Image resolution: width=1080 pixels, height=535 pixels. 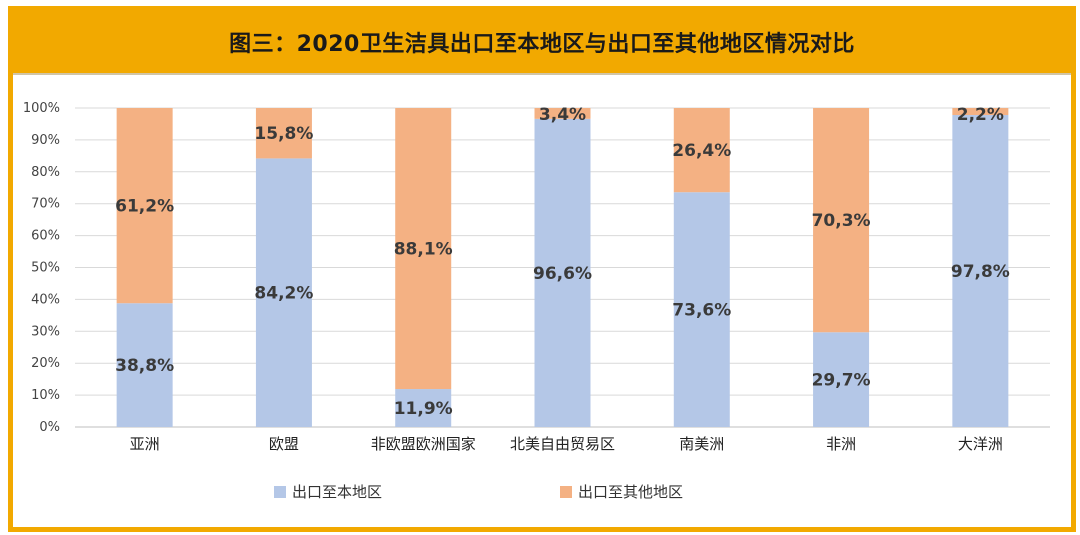 I want to click on data-label: 70,3%, so click(x=841, y=221).